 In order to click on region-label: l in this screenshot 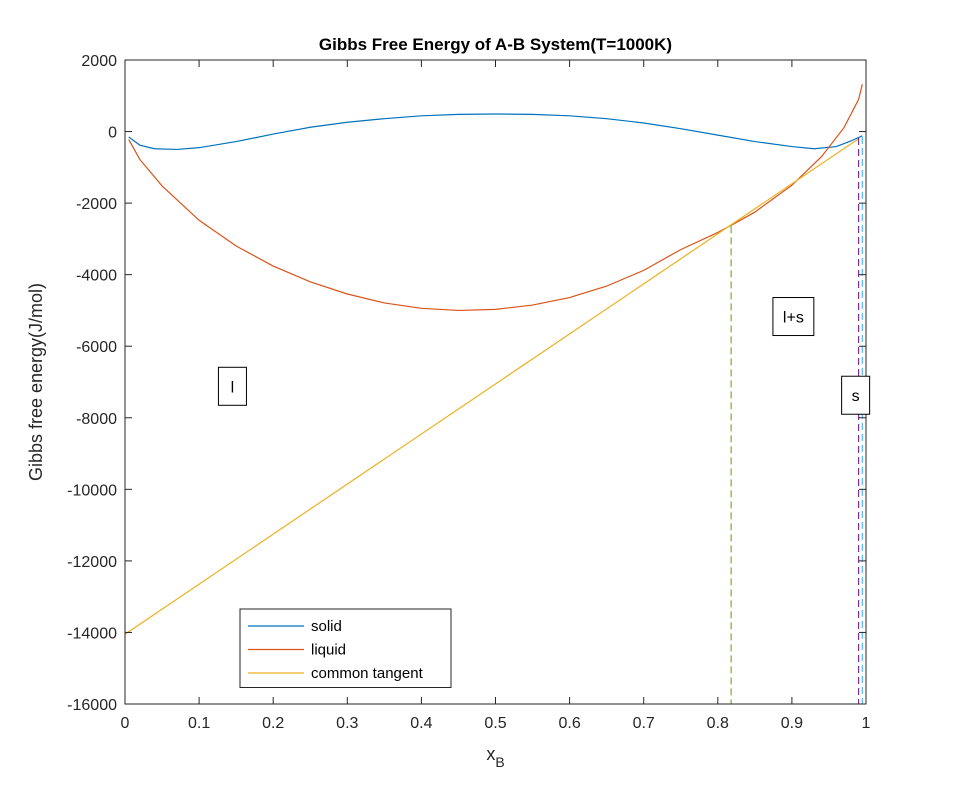, I will do `click(233, 387)`.